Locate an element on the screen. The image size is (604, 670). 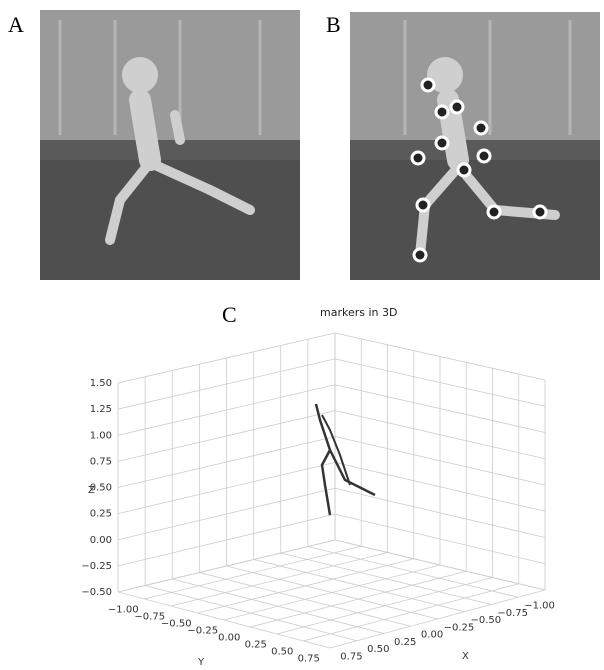
z-tick-label: 0.00 is located at coordinates (101, 540).